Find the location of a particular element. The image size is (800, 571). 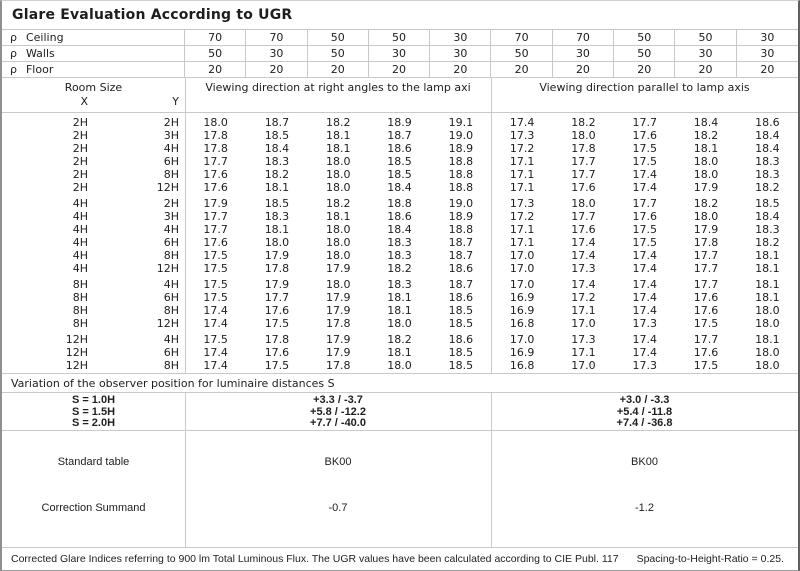

s-variation-value: +3.0 / -3.3 is located at coordinates (644, 400).